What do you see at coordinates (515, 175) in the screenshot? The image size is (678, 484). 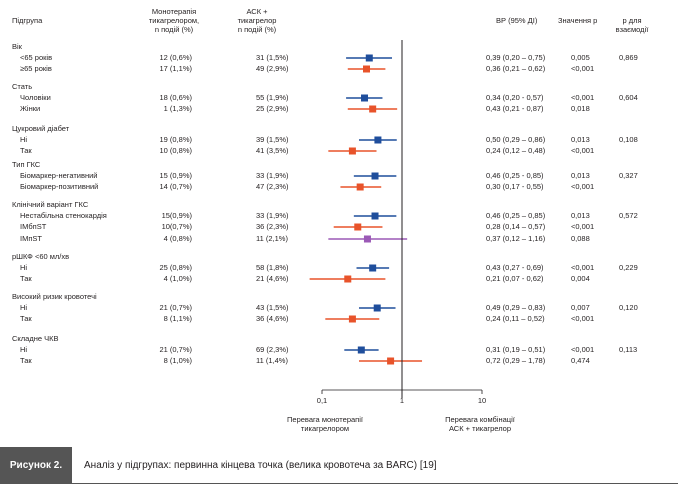 I see `hr-ci: 0,46 (0,25 - 0,85)` at bounding box center [515, 175].